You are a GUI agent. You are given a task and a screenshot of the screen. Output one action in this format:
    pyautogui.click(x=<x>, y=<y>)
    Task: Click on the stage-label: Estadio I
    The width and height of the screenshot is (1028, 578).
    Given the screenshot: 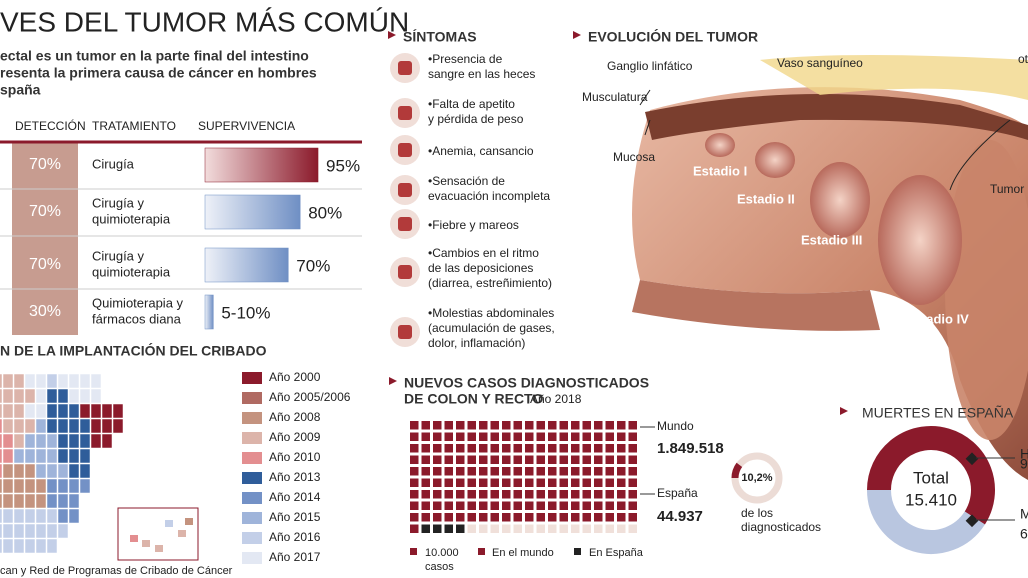 What is the action you would take?
    pyautogui.click(x=720, y=170)
    